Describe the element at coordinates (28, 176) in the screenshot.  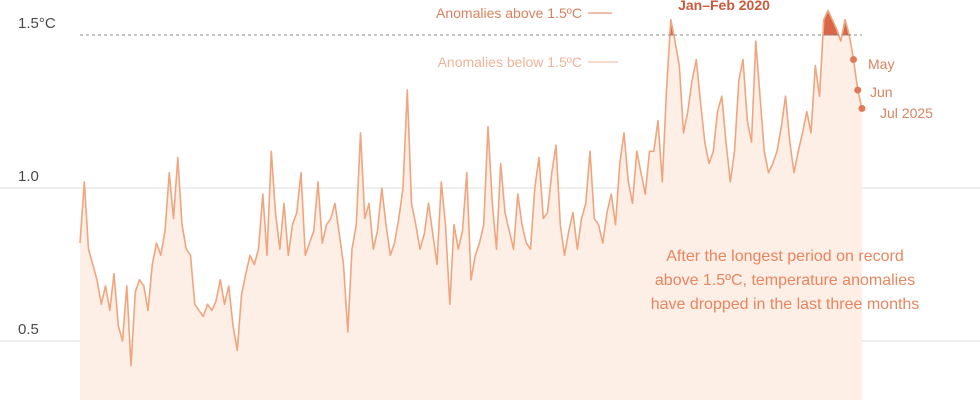
I see `y-tick-label: 1.0` at that location.